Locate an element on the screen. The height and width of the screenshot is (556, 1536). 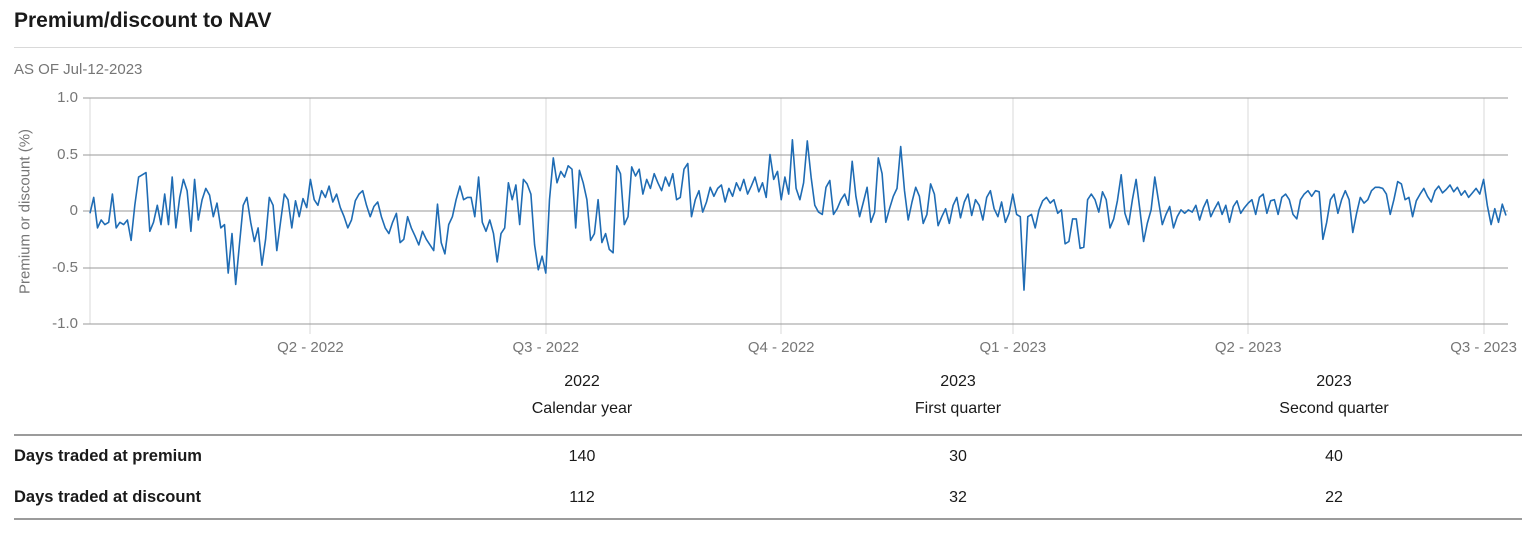
as-of-date: AS OF Jul-12-2023 is located at coordinates (78, 69).